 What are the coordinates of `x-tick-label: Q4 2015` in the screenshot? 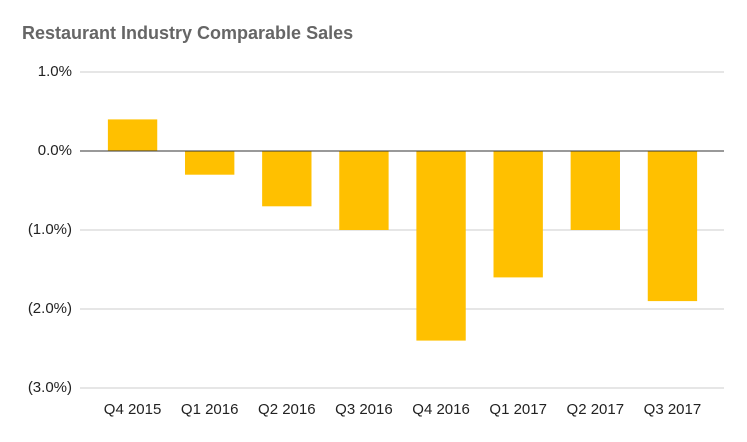 It's located at (133, 409).